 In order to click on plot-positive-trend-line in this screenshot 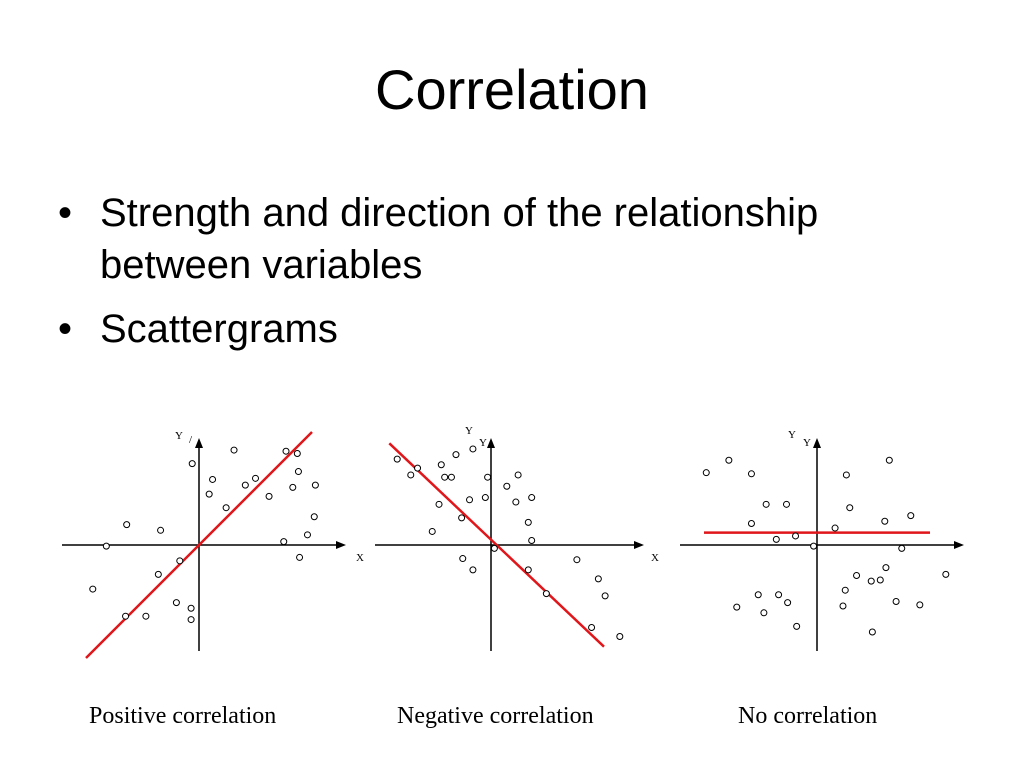, I will do `click(199, 545)`.